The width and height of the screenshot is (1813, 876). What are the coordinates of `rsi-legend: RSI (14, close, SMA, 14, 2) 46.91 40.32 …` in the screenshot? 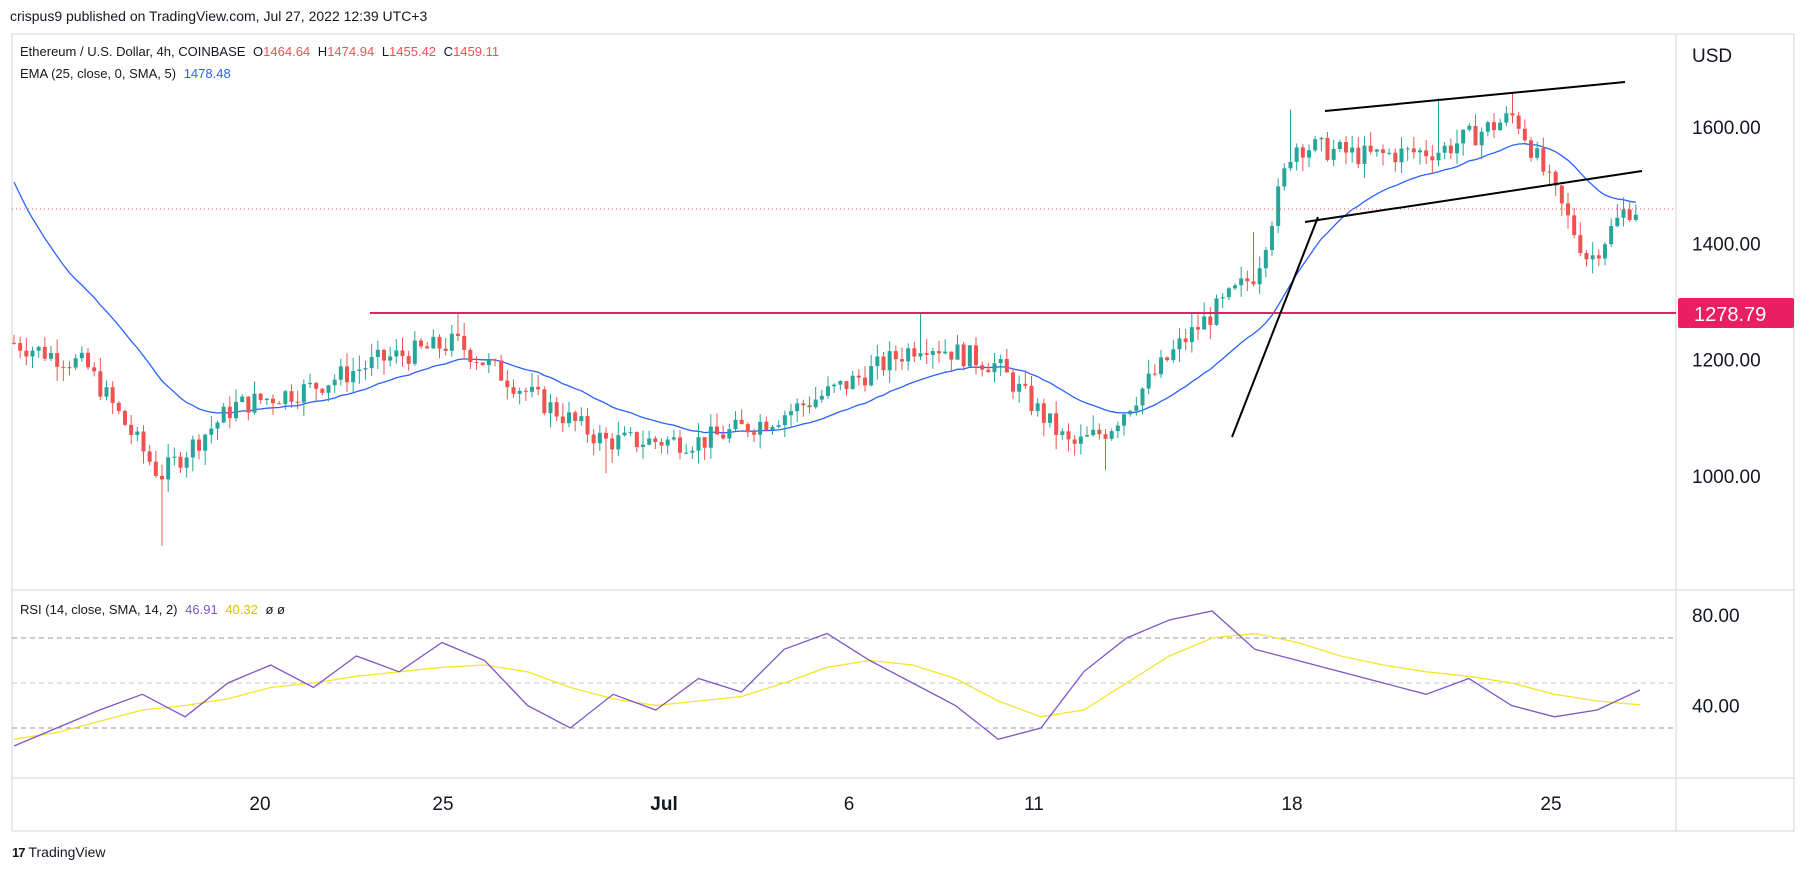 It's located at (152, 609).